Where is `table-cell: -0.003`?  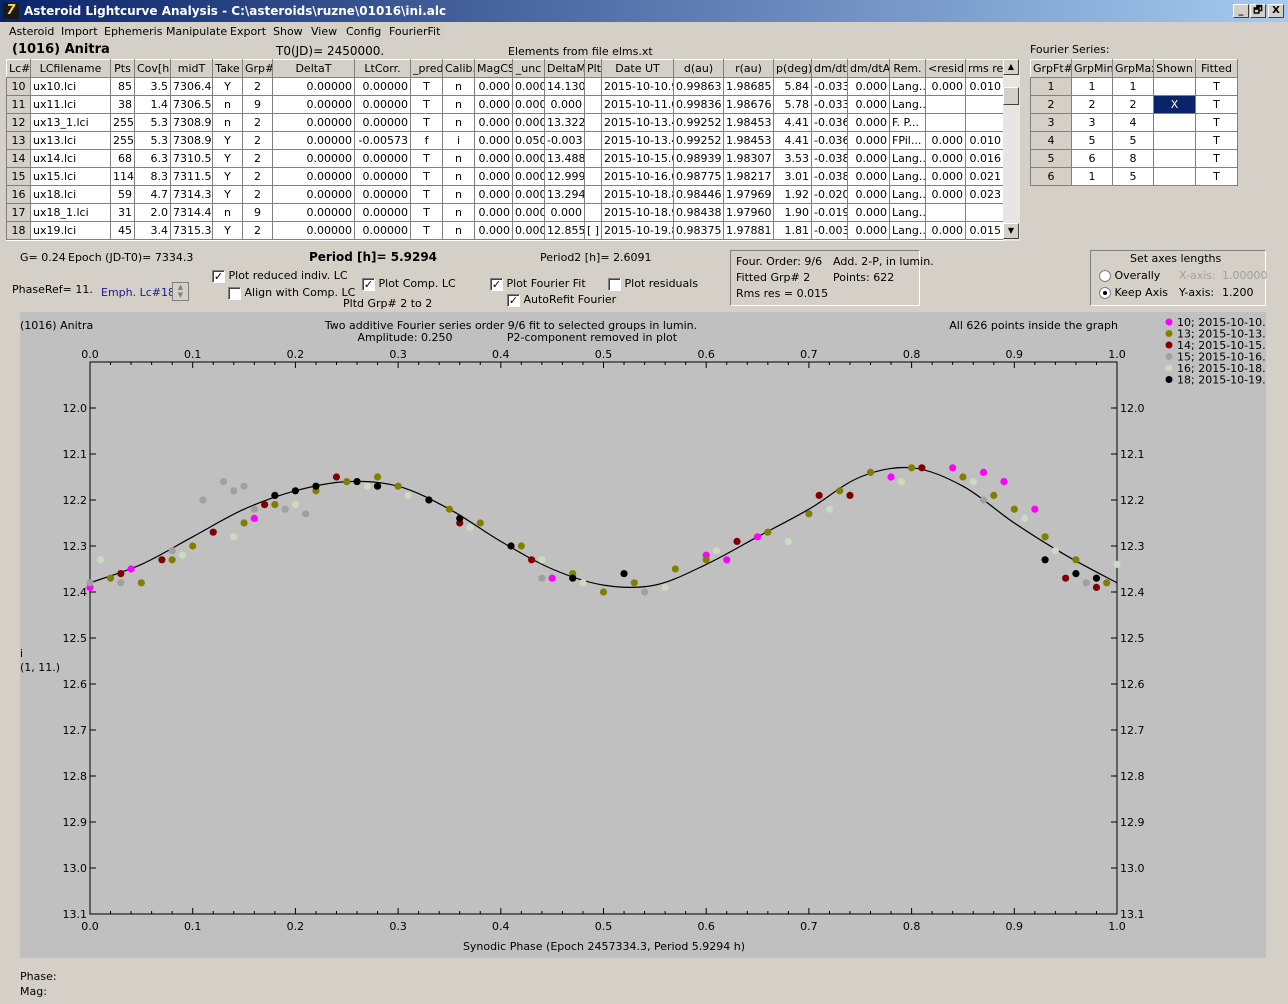
table-cell: -0.003 is located at coordinates (829, 230).